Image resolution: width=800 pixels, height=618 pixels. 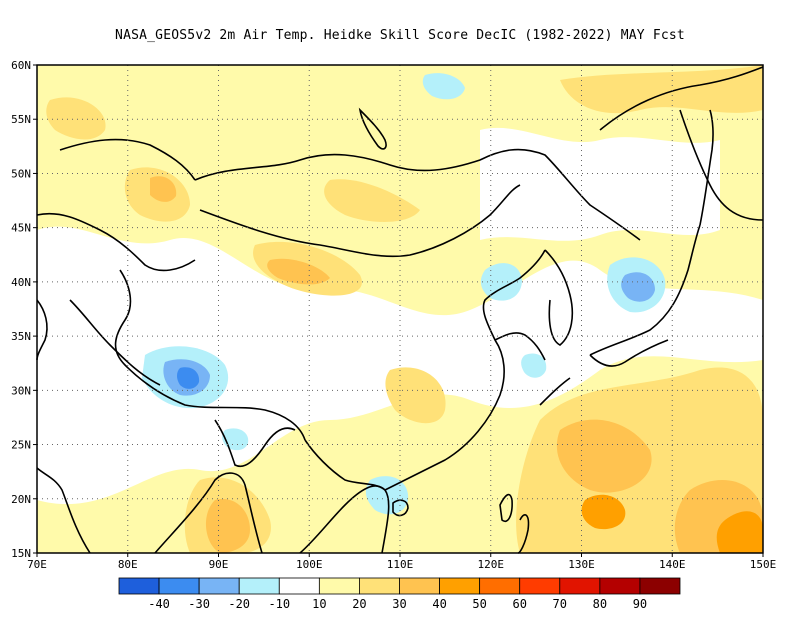 I want to click on lat-tick-label: 20N, so click(x=21, y=499).